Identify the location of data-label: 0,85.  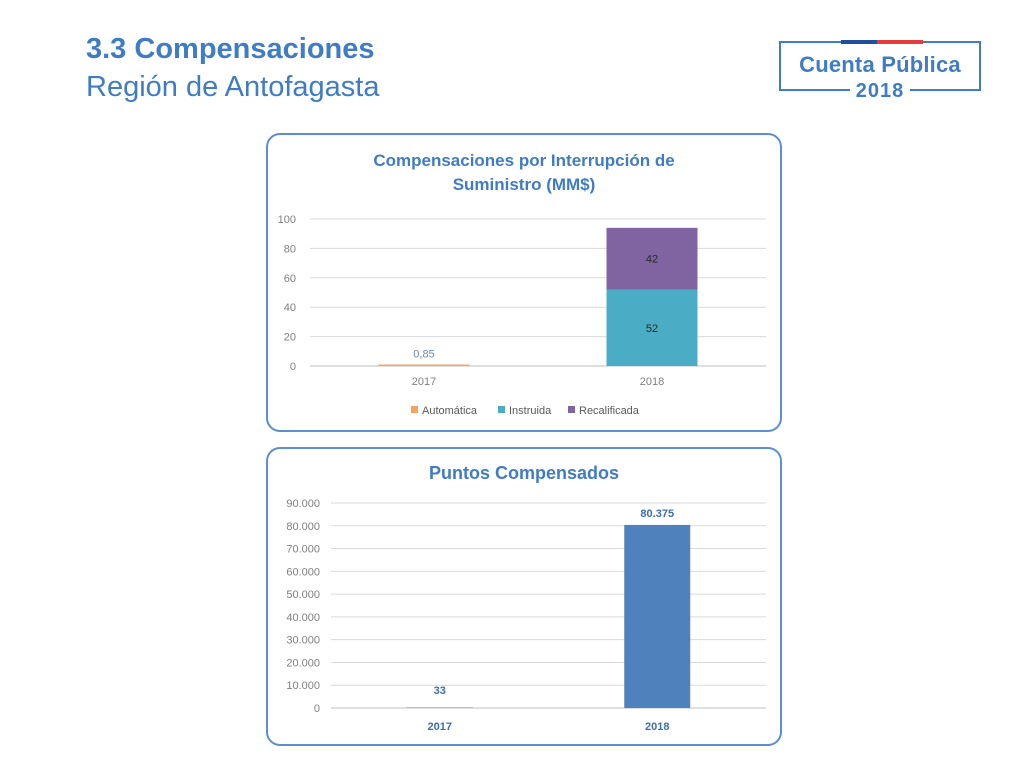
(423, 355).